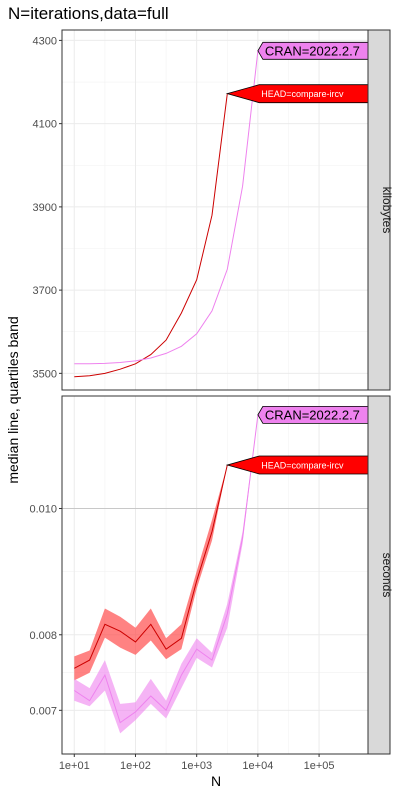 The height and width of the screenshot is (800, 400). What do you see at coordinates (45, 208) in the screenshot?
I see `y-tick-label: 3900` at bounding box center [45, 208].